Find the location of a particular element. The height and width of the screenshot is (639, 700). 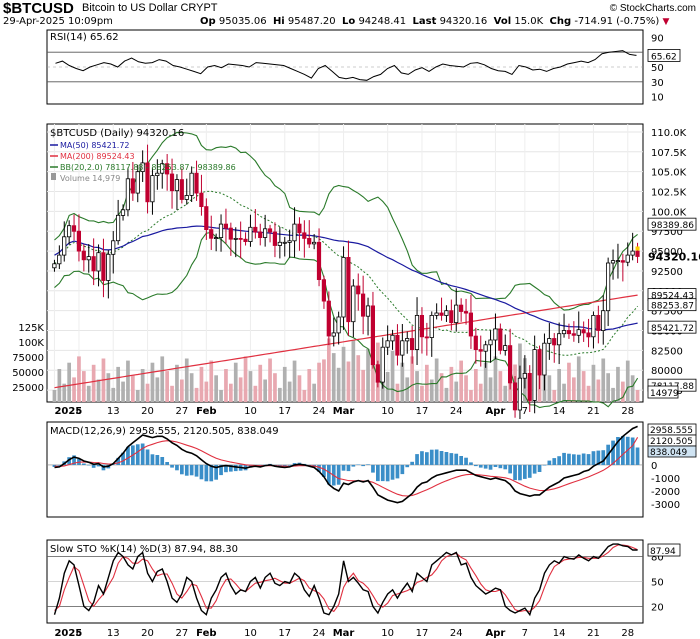

high-label: Hi is located at coordinates (278, 21).